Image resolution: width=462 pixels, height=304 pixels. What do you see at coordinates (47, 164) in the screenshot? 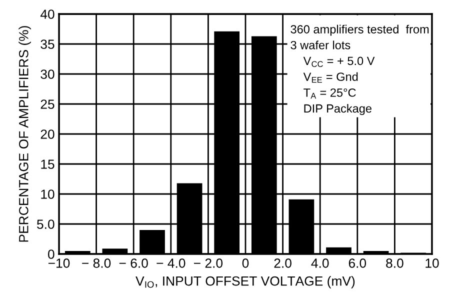
I see `y-tick-label: 15` at bounding box center [47, 164].